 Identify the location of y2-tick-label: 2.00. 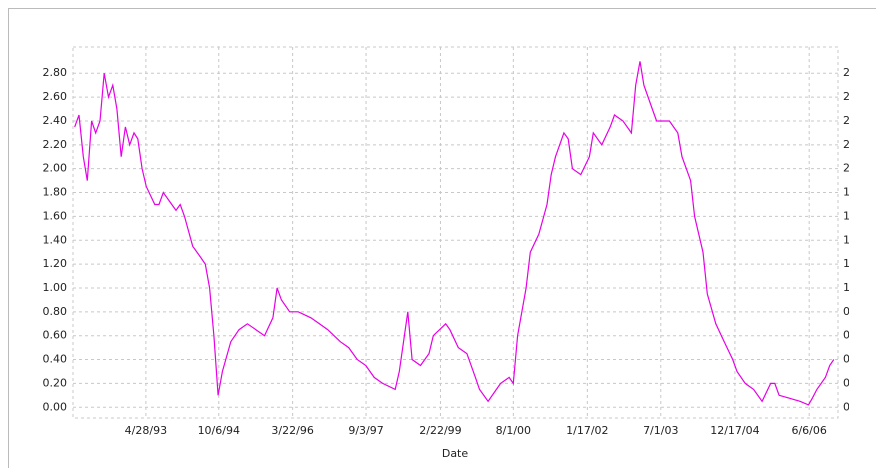
(855, 168).